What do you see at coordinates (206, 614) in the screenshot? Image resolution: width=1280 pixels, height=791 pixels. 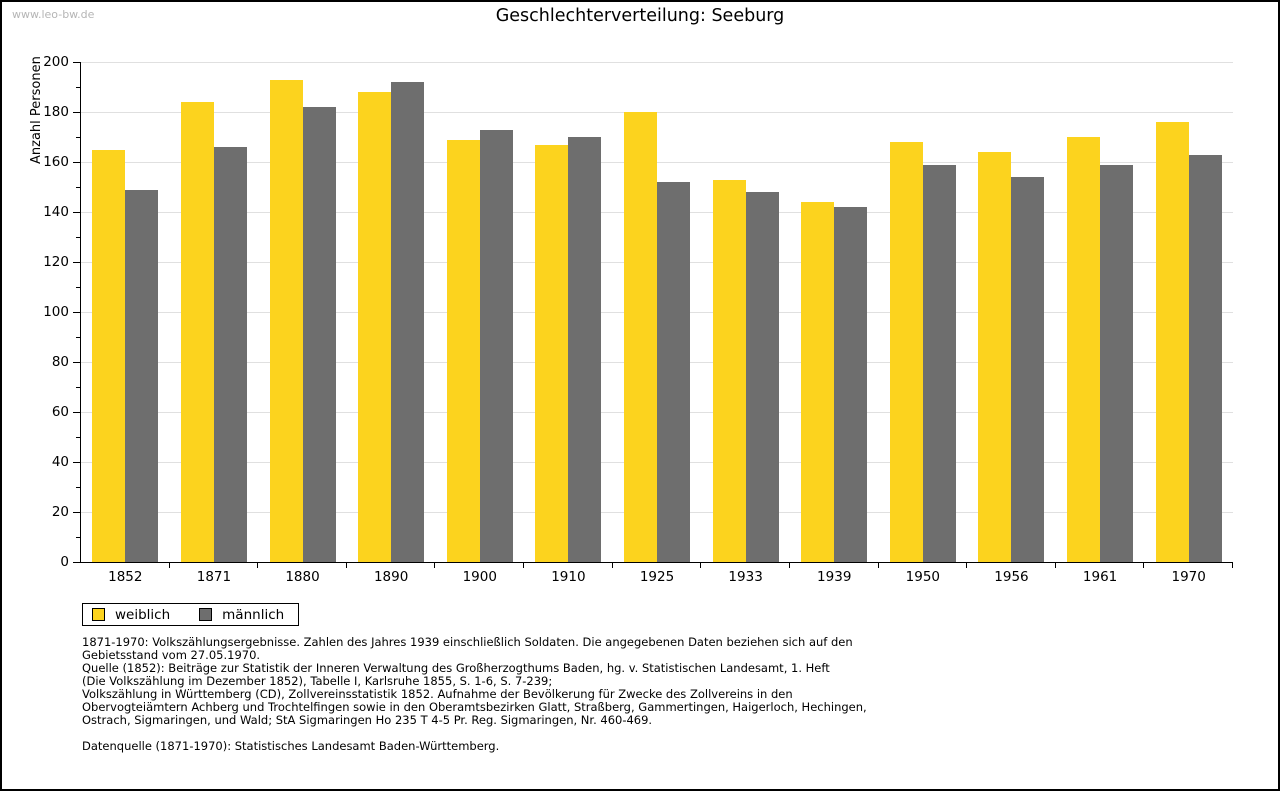 I see `legend-swatch-männlich` at bounding box center [206, 614].